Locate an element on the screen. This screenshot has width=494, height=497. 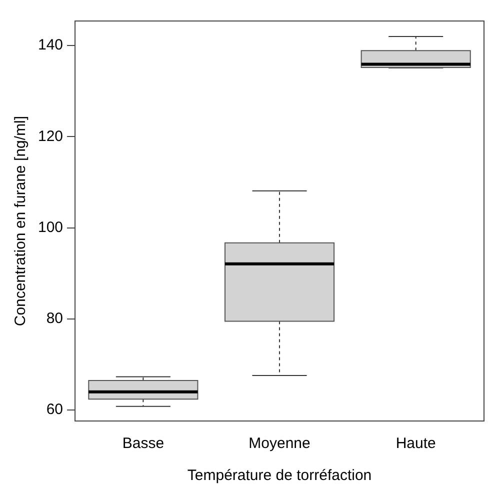
y-tick-label: 120 is located at coordinates (51, 136).